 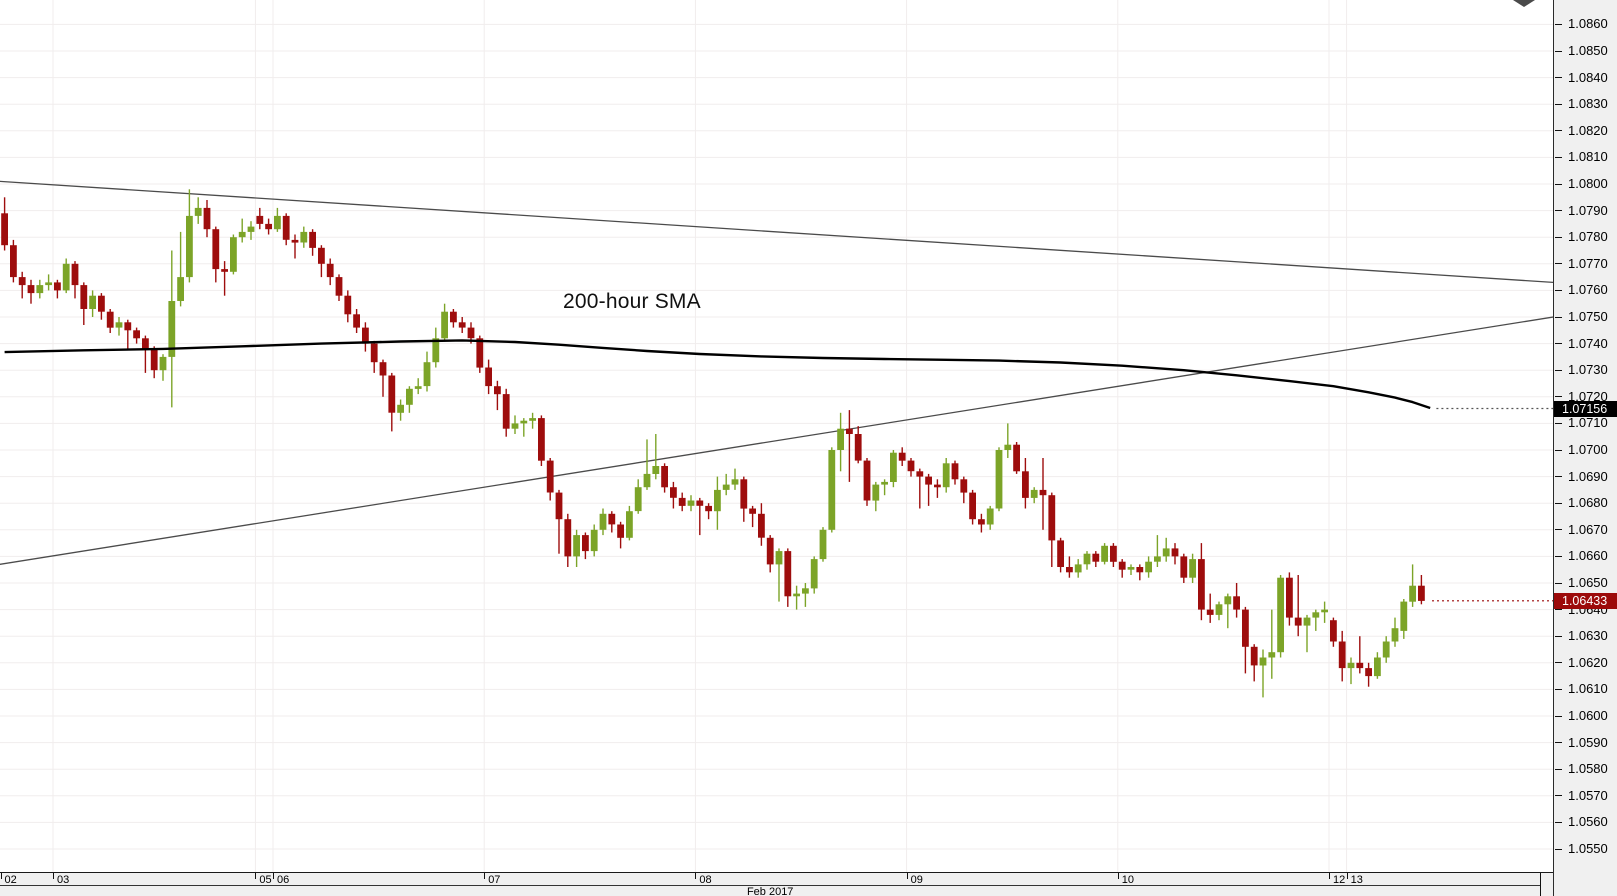 What do you see at coordinates (717, 374) in the screenshot?
I see `sma-line` at bounding box center [717, 374].